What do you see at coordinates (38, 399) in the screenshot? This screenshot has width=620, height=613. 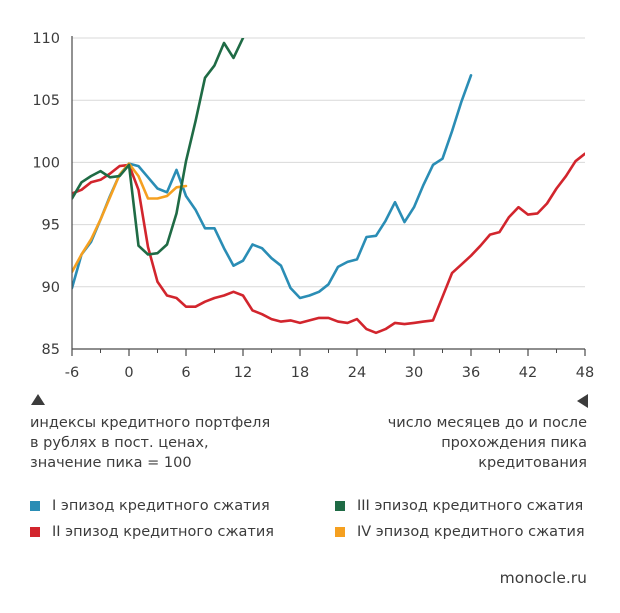 I see `up-arrow-icon` at bounding box center [38, 399].